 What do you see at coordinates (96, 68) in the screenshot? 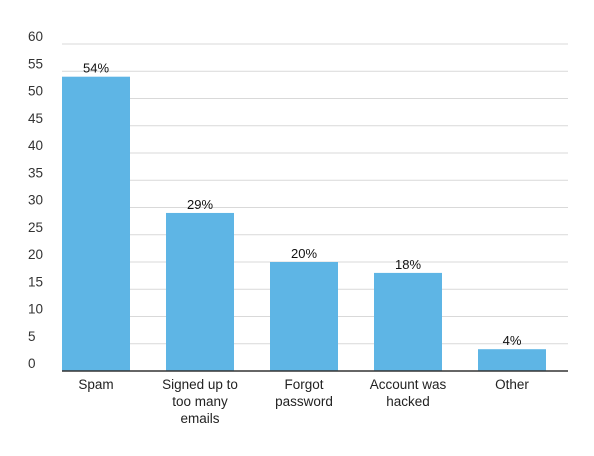
I see `data-label: 54%` at bounding box center [96, 68].